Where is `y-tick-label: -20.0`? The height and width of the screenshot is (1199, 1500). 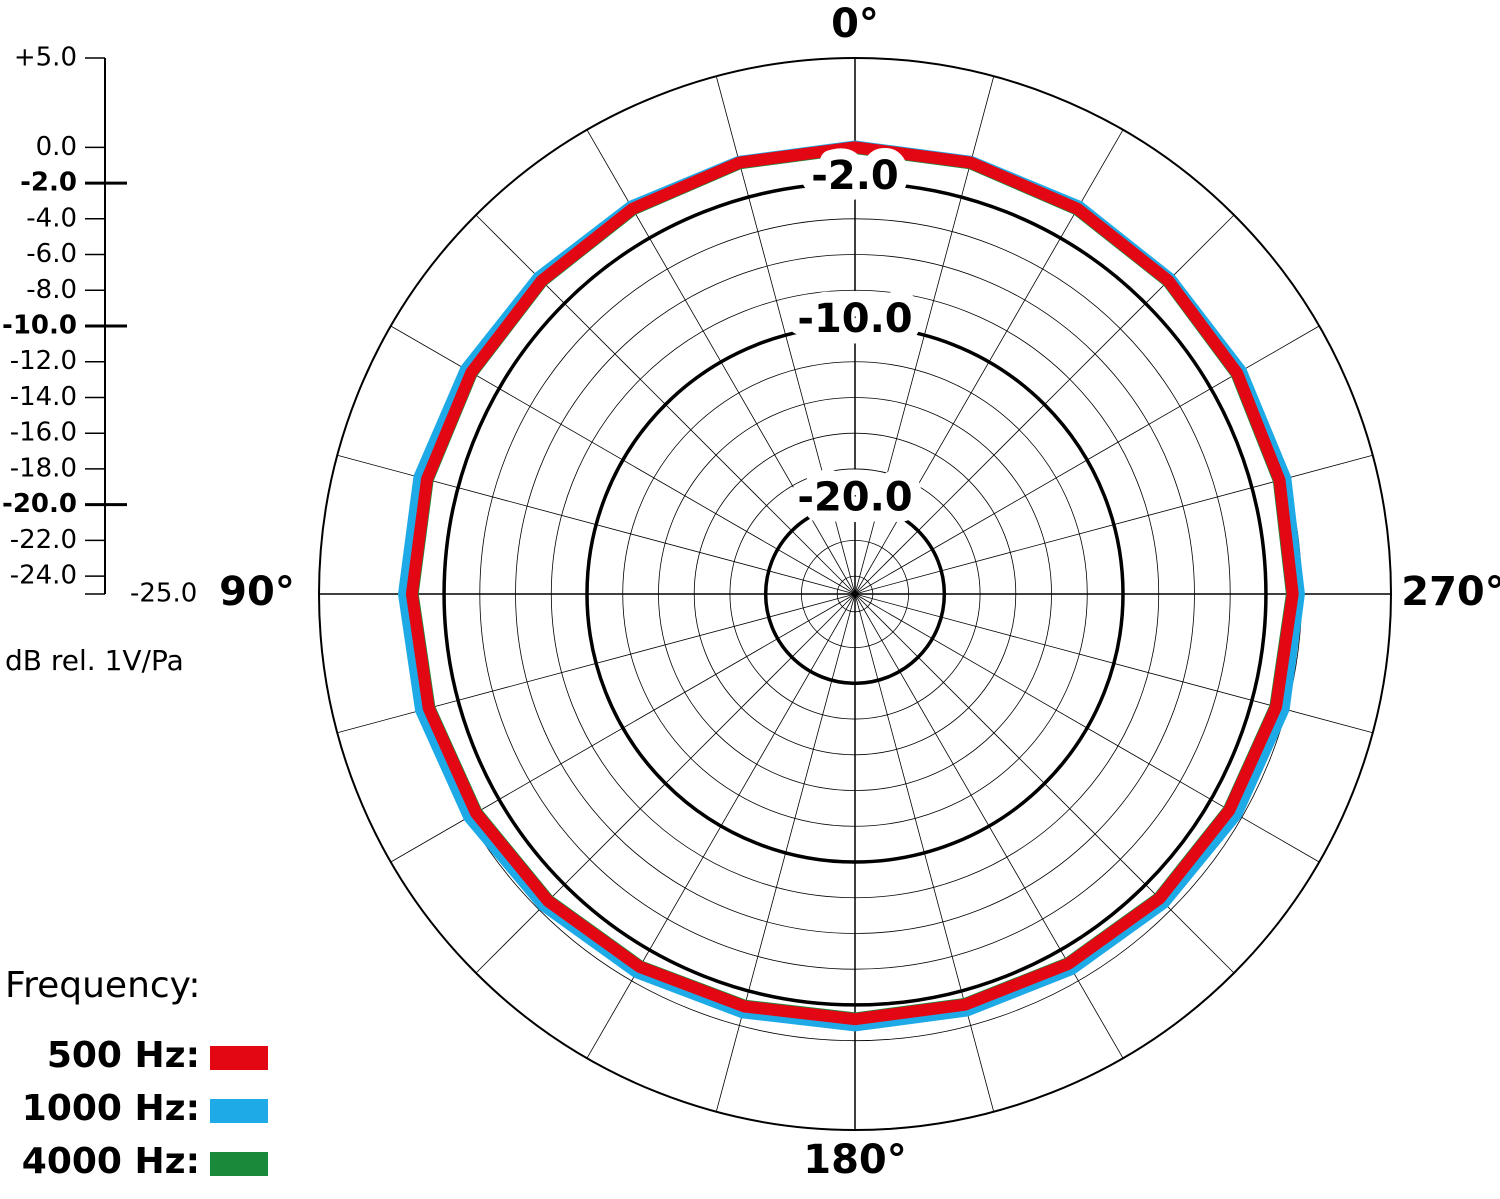
y-tick-label: -20.0 is located at coordinates (39, 504).